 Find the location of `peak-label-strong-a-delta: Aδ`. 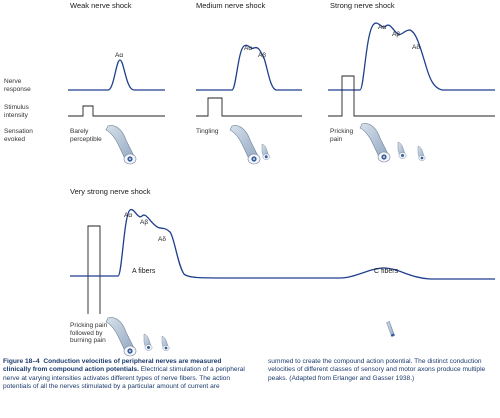

peak-label-strong-a-delta: Aδ is located at coordinates (416, 47).